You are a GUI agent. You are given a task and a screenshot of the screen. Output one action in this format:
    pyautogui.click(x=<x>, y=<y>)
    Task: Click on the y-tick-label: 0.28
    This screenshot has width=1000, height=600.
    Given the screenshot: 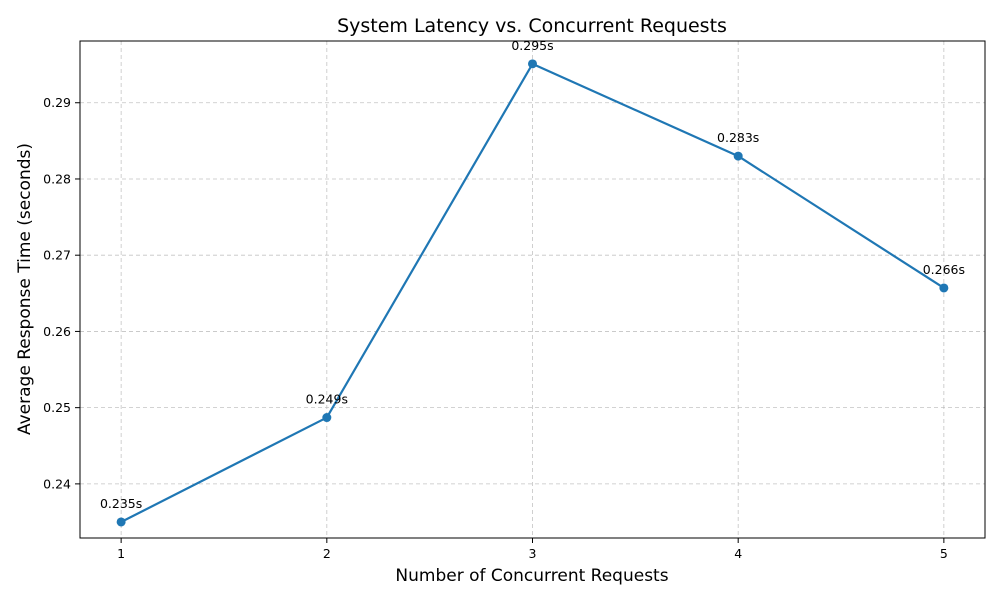 What is the action you would take?
    pyautogui.click(x=57, y=178)
    